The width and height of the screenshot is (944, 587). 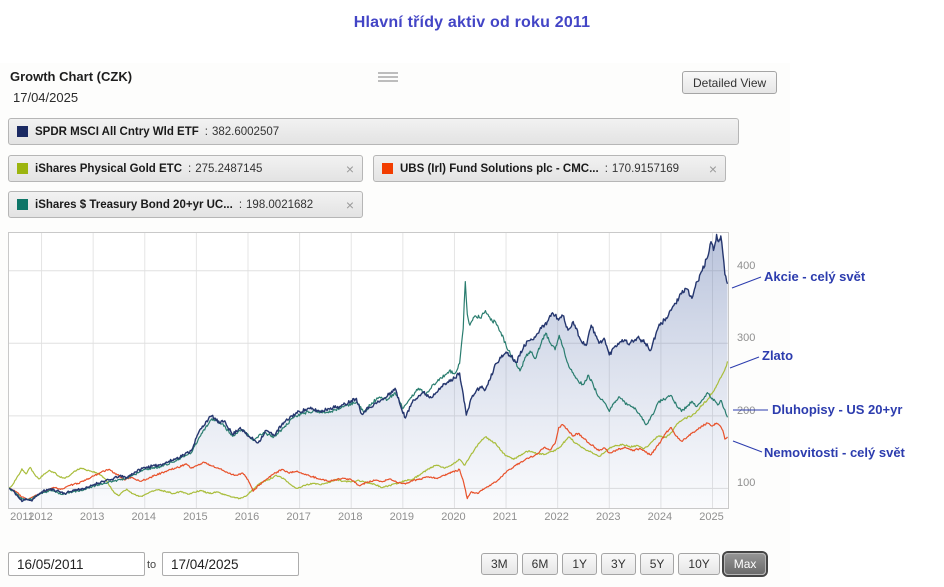 What do you see at coordinates (499, 564) in the screenshot?
I see `range-3m-button: 3M` at bounding box center [499, 564].